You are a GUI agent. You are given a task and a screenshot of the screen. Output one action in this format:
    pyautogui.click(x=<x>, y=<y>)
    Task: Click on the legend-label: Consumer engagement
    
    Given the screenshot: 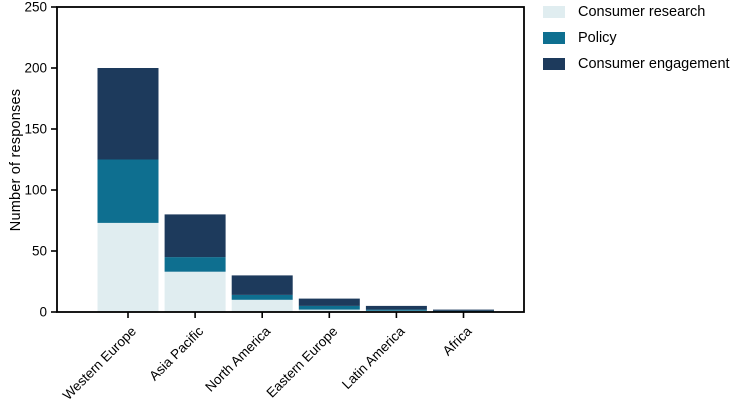 What is the action you would take?
    pyautogui.click(x=654, y=64)
    